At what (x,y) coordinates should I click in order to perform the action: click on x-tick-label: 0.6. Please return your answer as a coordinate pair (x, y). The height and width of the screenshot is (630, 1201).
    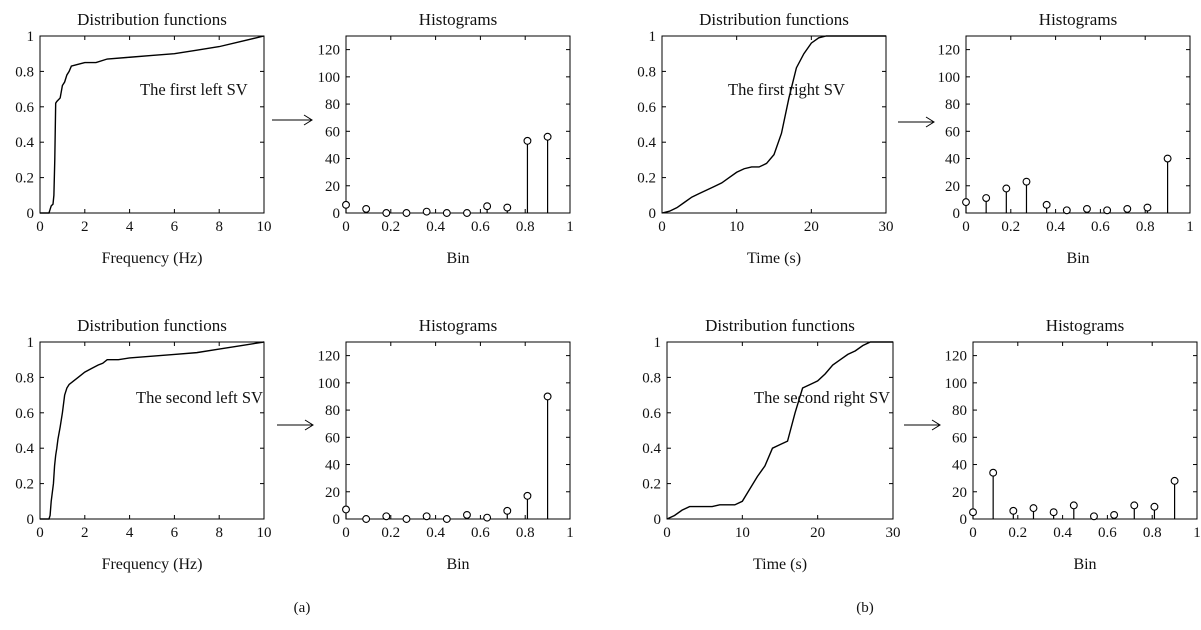
    Looking at the image, I should click on (1100, 227).